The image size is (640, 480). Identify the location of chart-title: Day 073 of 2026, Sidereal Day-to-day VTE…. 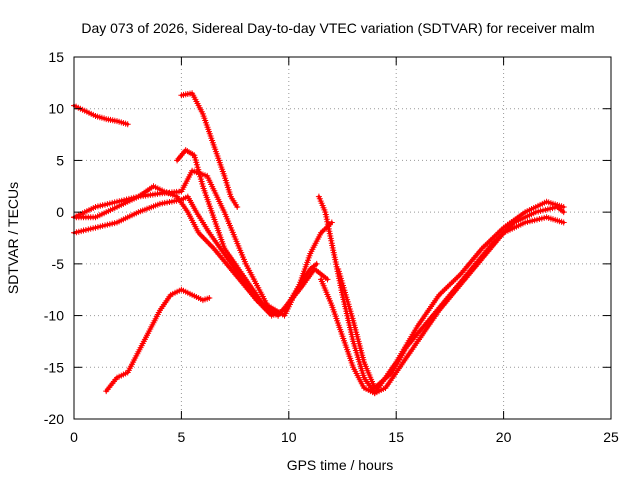
(337, 28).